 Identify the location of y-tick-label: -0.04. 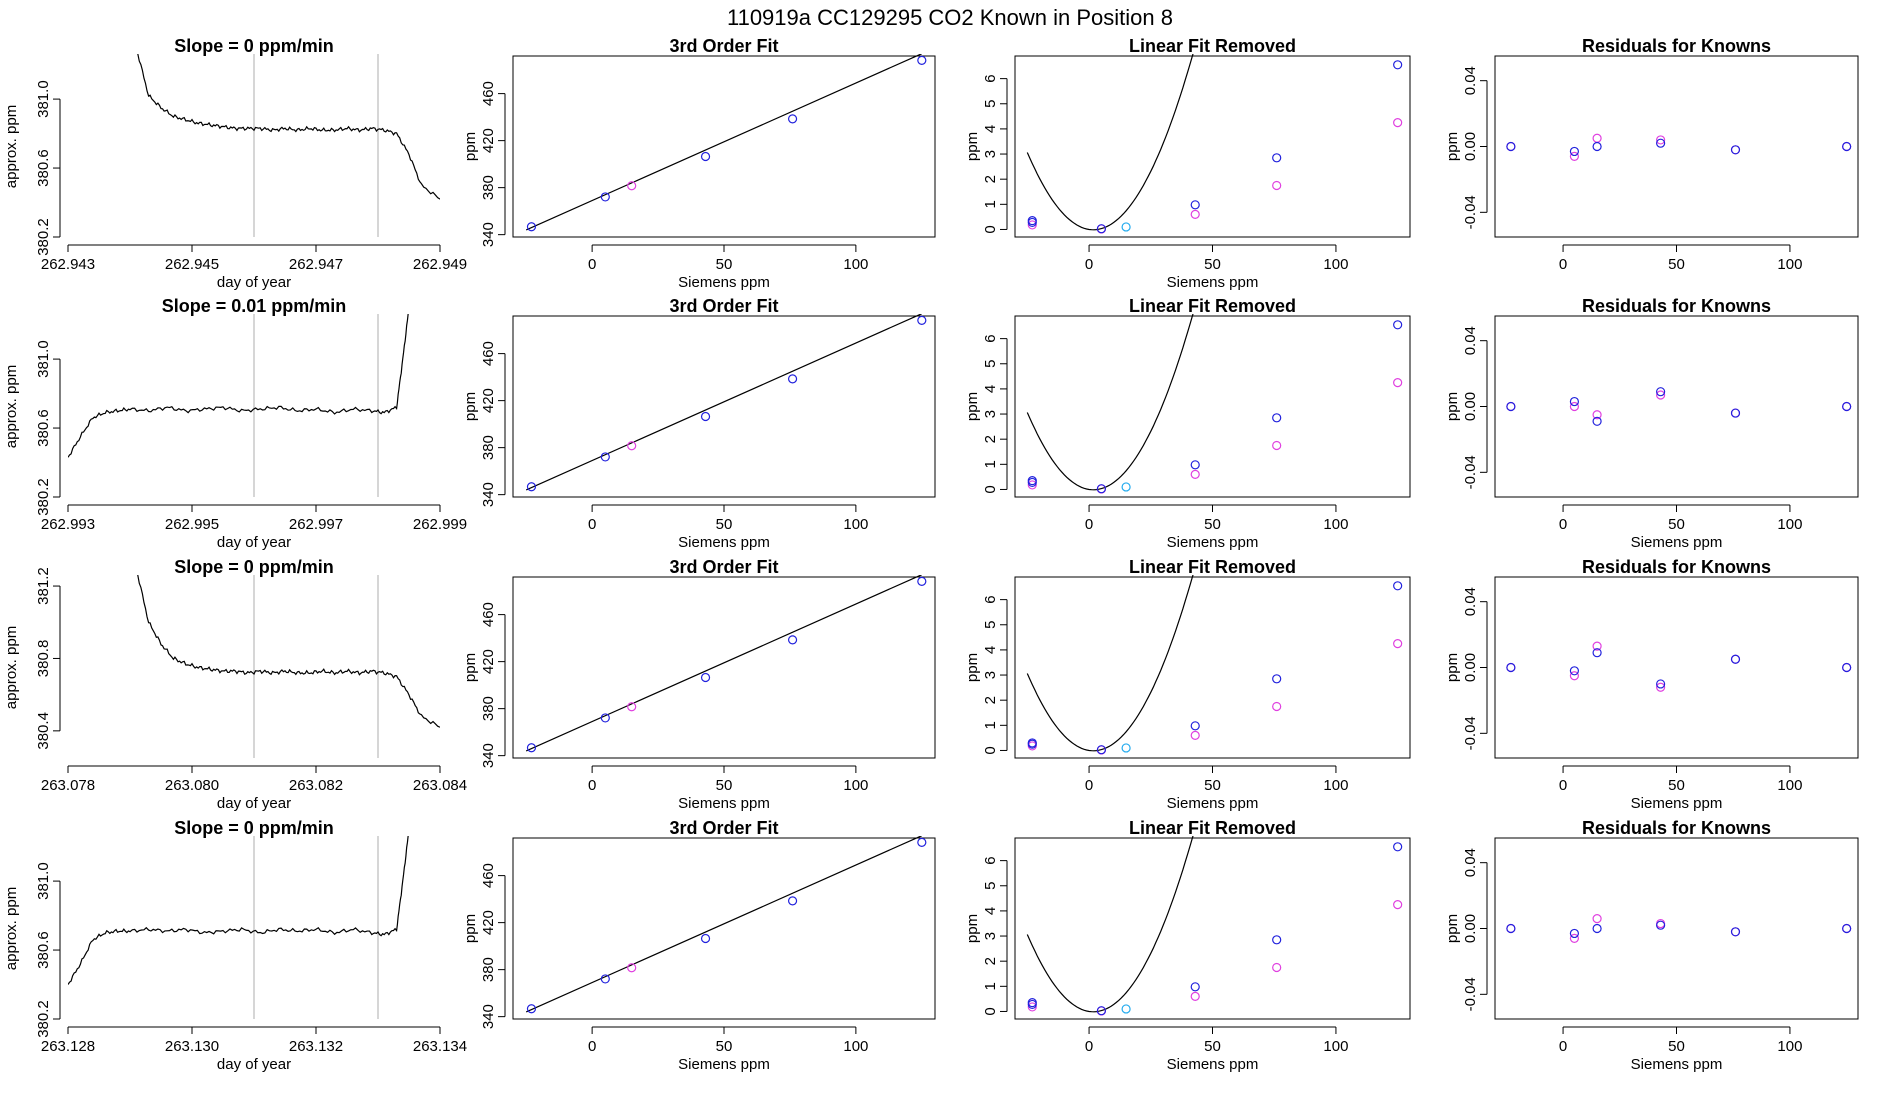
(1470, 994).